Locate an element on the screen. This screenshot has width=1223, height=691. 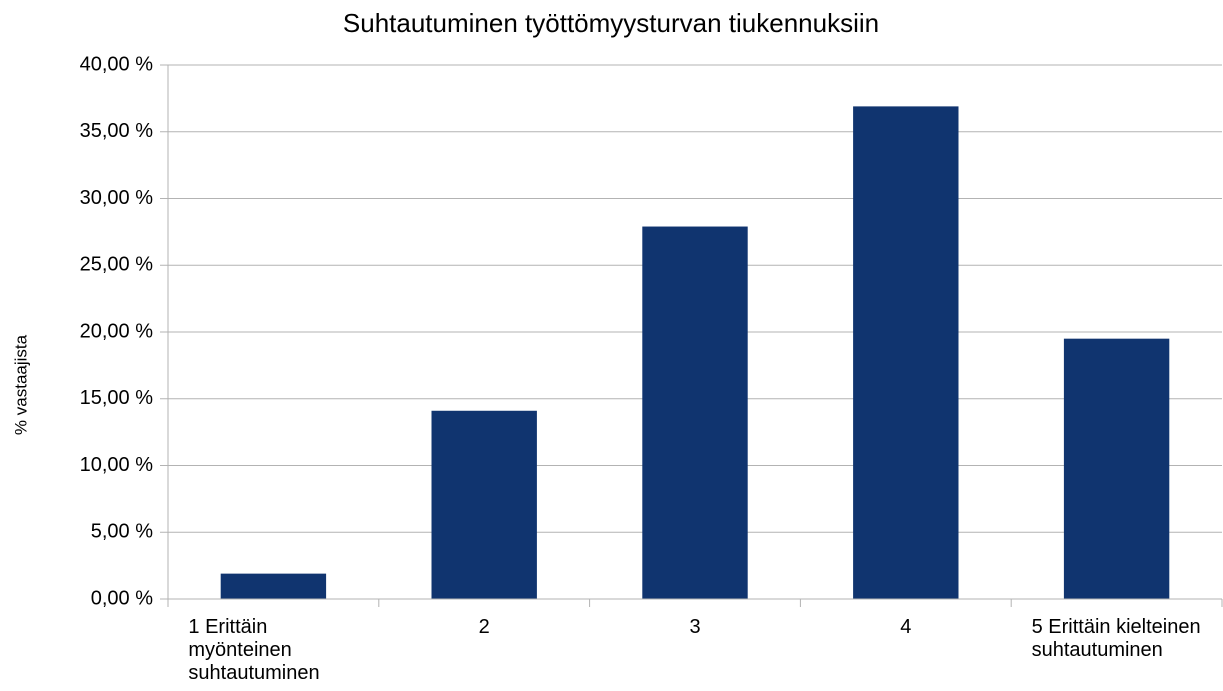
y-tick-label: 5,00 % is located at coordinates (122, 532).